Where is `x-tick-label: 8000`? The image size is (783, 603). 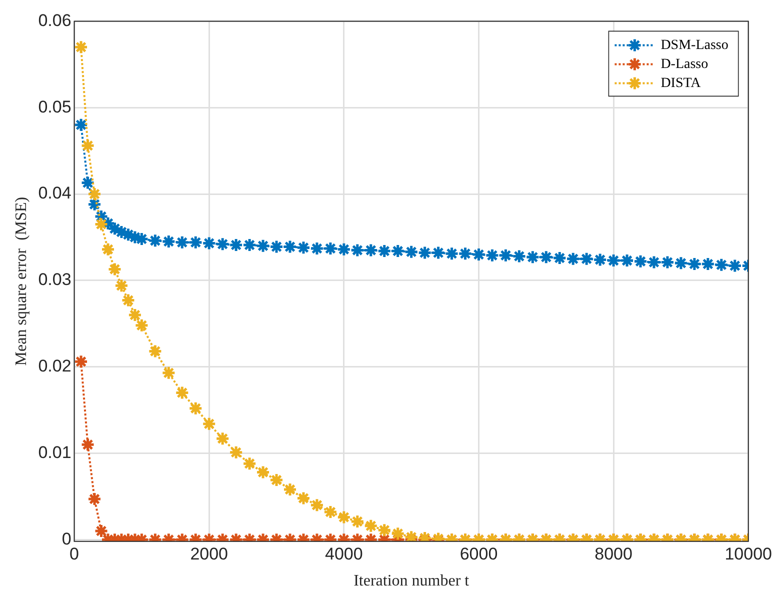 x-tick-label: 8000 is located at coordinates (613, 554).